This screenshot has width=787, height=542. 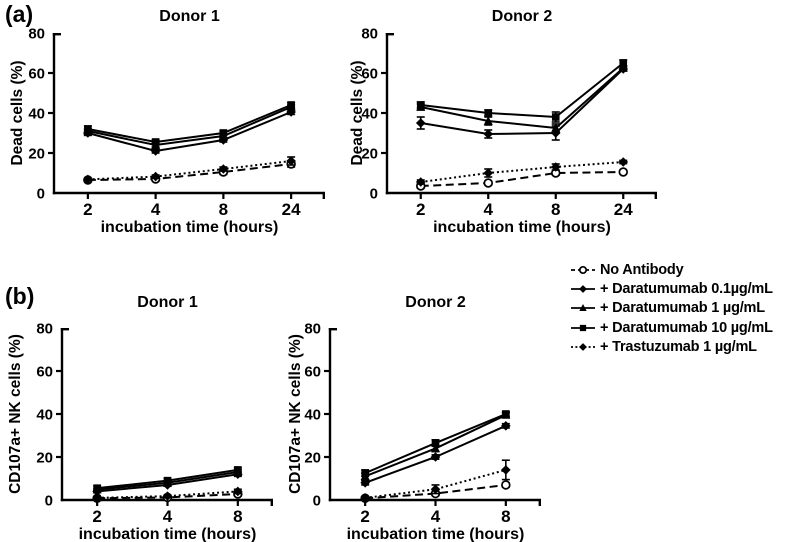 What do you see at coordinates (642, 269) in the screenshot?
I see `legend-item-label: No Antibody` at bounding box center [642, 269].